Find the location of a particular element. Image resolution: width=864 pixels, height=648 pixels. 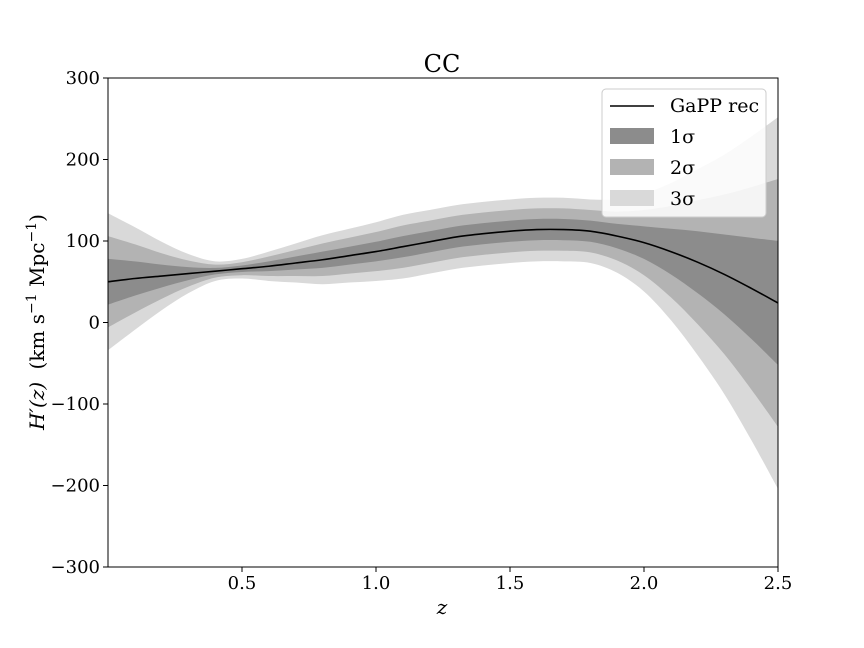

legend-box is located at coordinates (684, 153).